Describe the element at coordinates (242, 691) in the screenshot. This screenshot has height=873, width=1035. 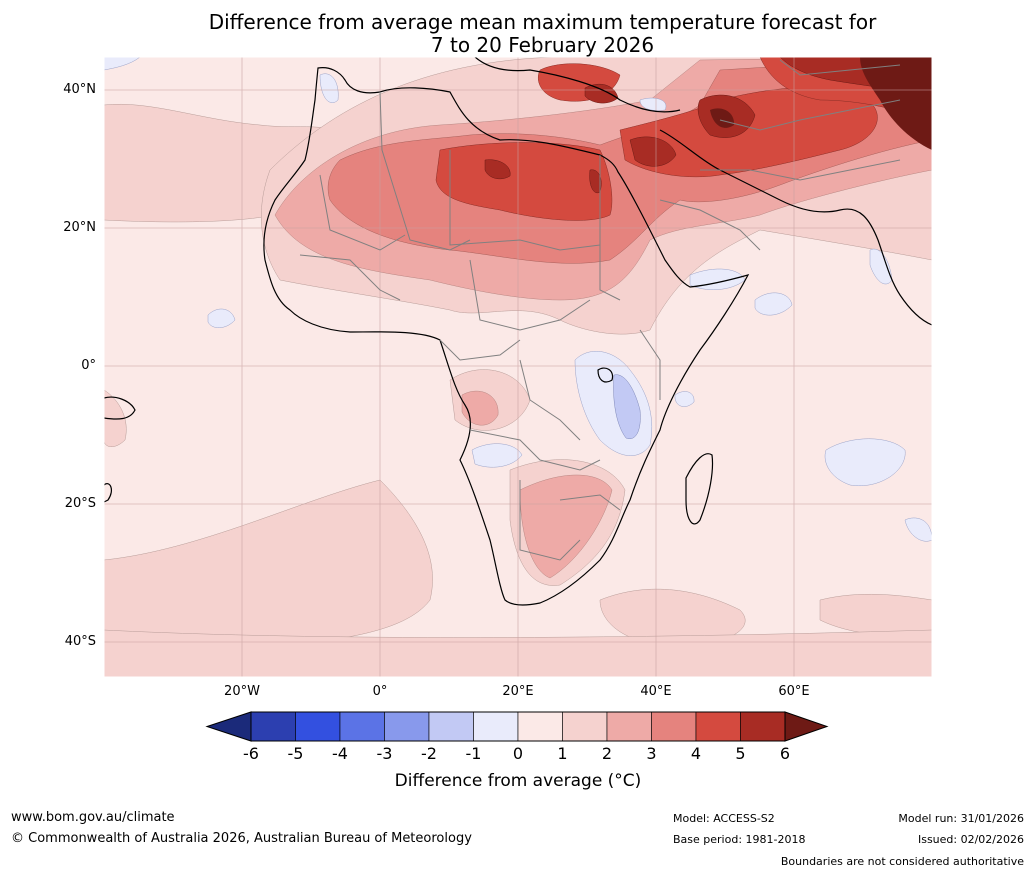
I see `lon-label-20w: 20°W` at that location.